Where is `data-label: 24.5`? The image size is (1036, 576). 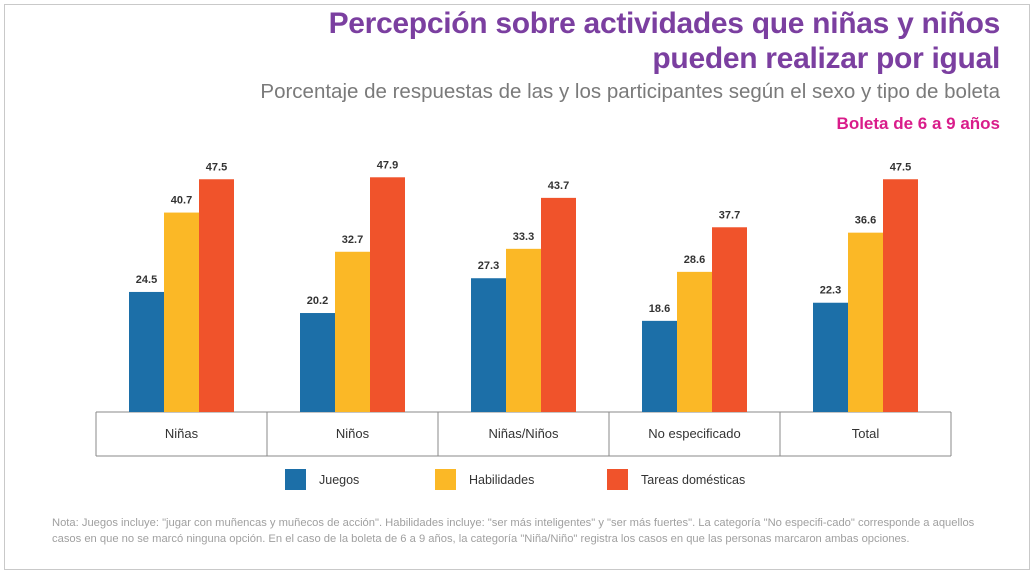
data-label: 24.5 is located at coordinates (146, 280).